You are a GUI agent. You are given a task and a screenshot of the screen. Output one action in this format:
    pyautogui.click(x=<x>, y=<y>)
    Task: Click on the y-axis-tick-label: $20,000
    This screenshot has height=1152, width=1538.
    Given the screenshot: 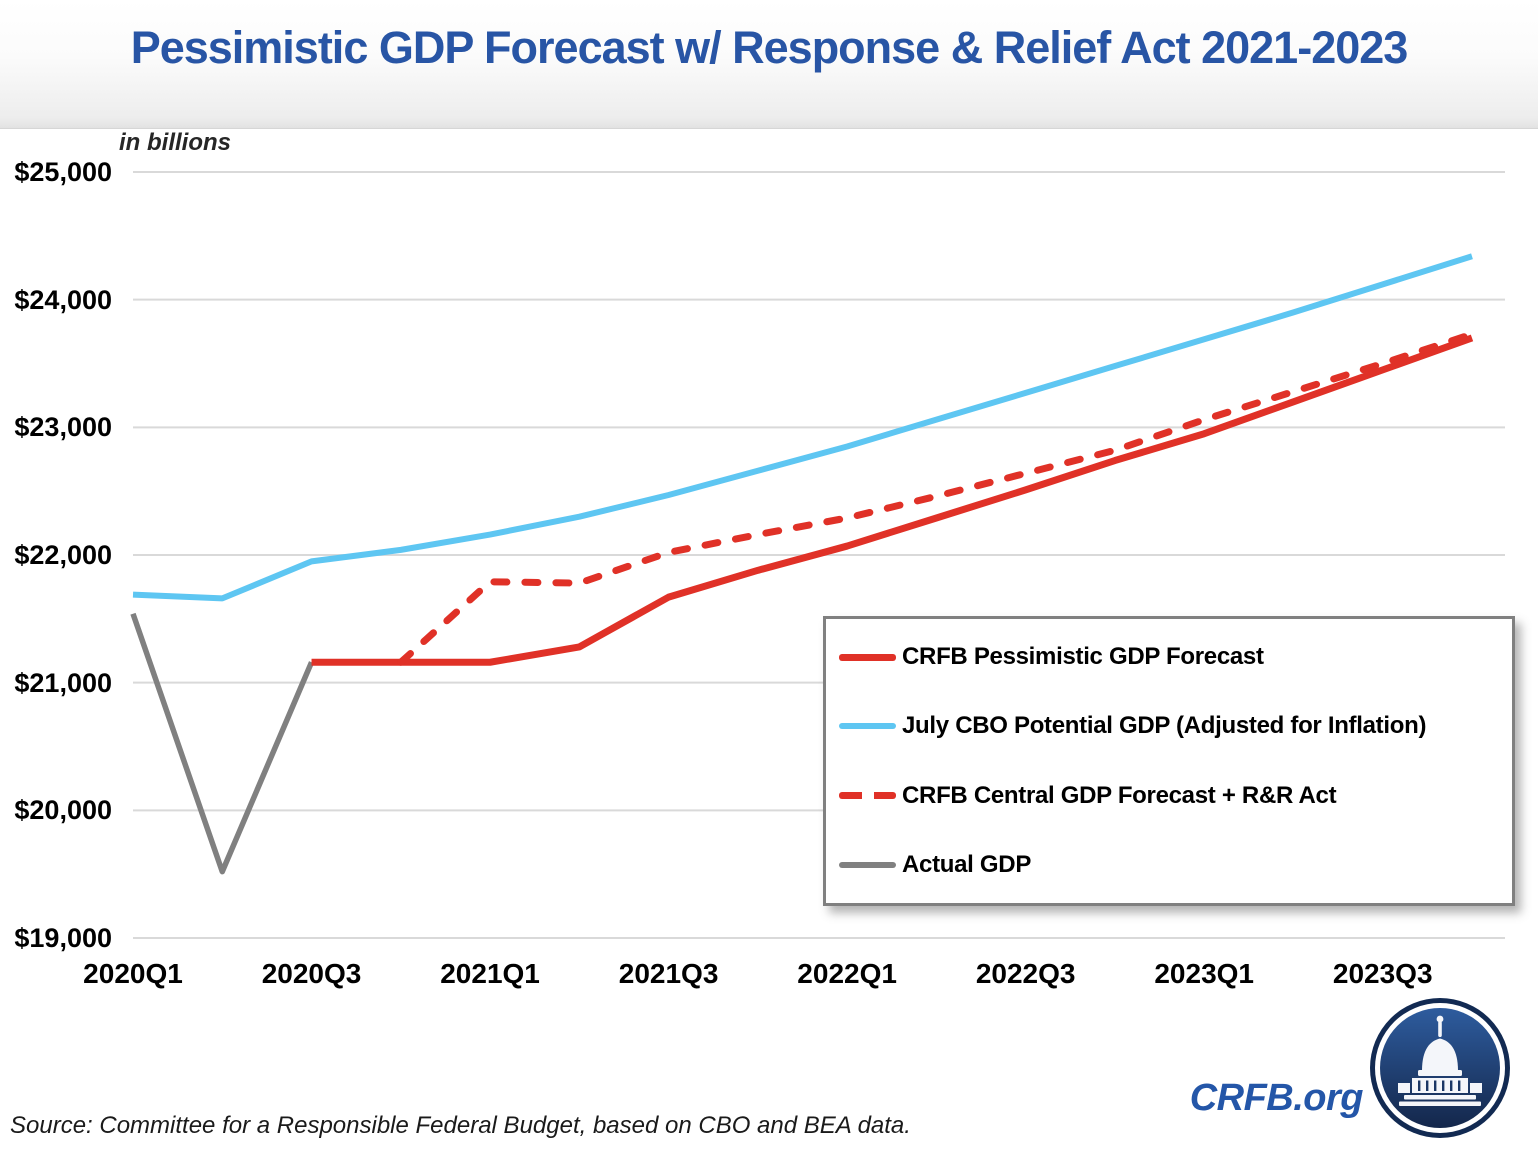 What is the action you would take?
    pyautogui.click(x=63, y=810)
    